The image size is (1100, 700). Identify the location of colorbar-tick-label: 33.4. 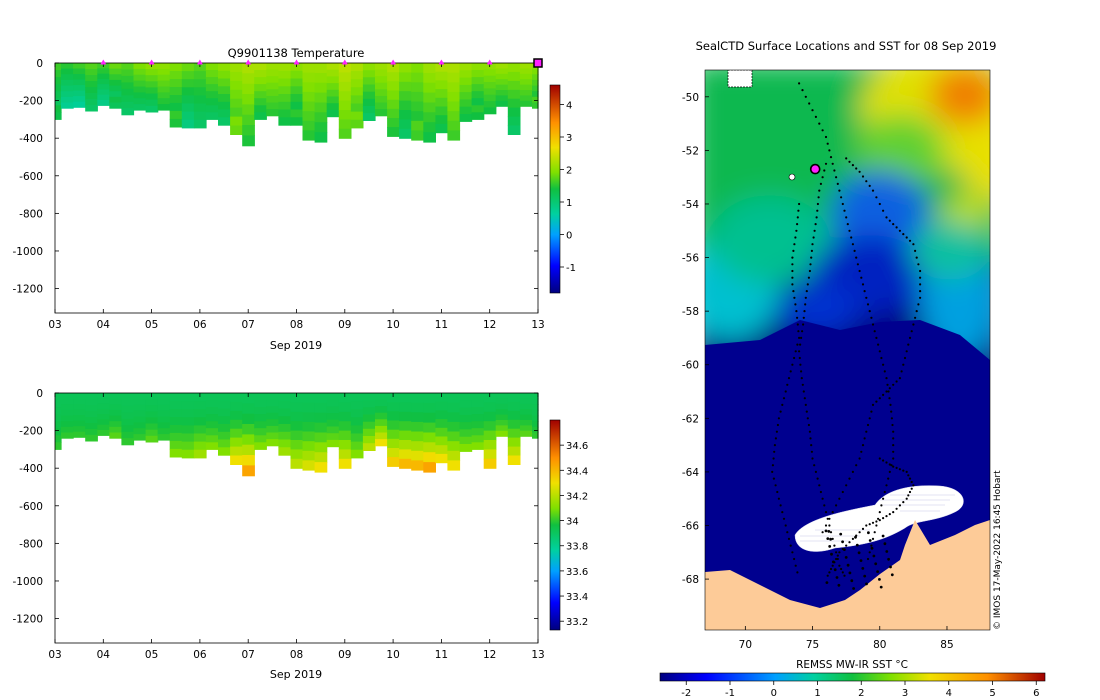
(577, 597).